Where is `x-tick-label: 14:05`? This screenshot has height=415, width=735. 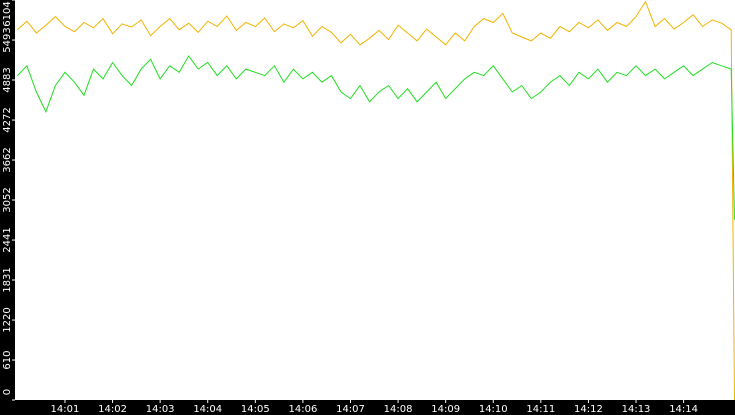 x-tick-label: 14:05 is located at coordinates (255, 409).